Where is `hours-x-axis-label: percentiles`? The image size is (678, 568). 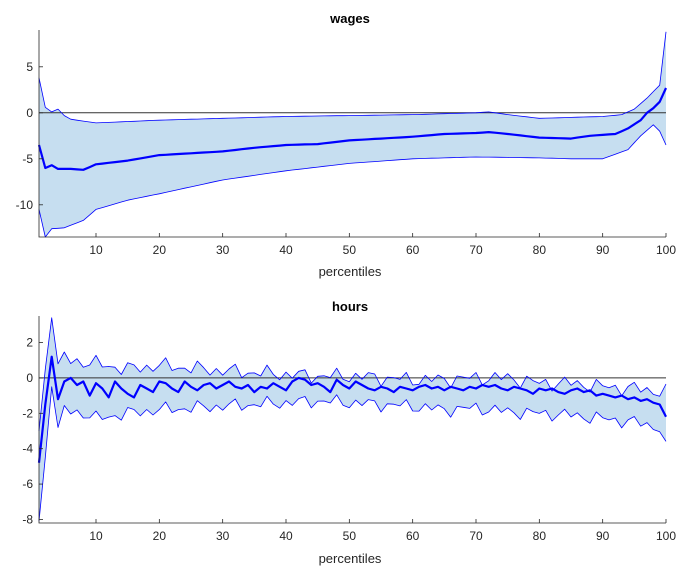 hours-x-axis-label: percentiles is located at coordinates (350, 558).